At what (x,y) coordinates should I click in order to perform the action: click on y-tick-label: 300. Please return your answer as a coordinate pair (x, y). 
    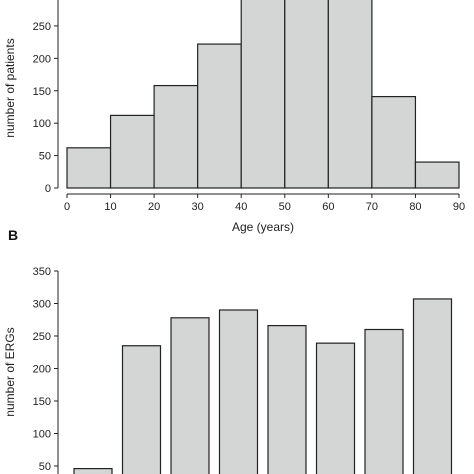
    Looking at the image, I should click on (42, 305).